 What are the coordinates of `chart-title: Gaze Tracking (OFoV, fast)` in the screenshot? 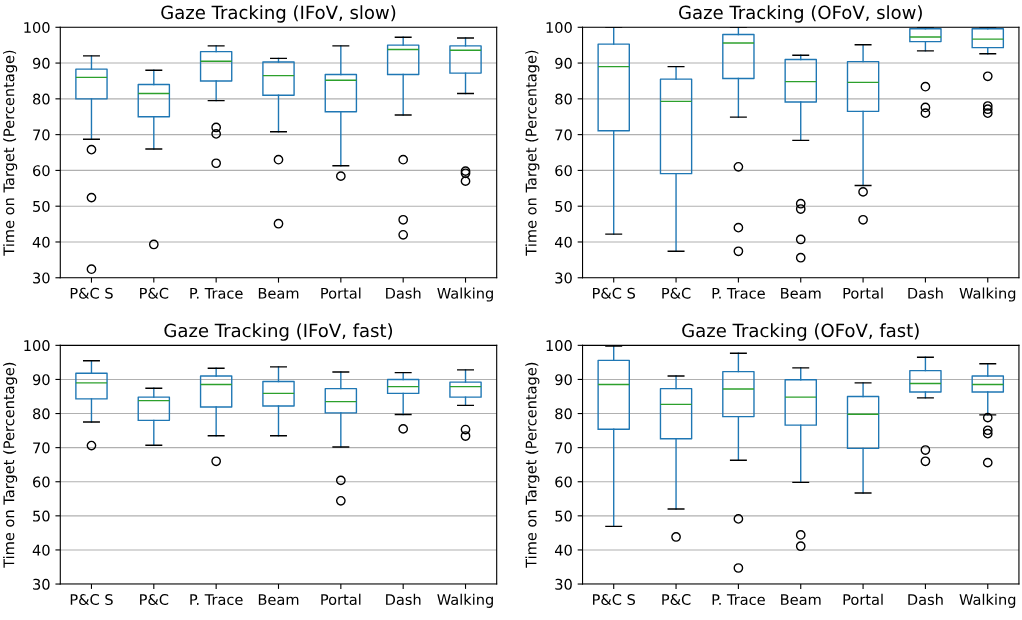 It's located at (800, 332).